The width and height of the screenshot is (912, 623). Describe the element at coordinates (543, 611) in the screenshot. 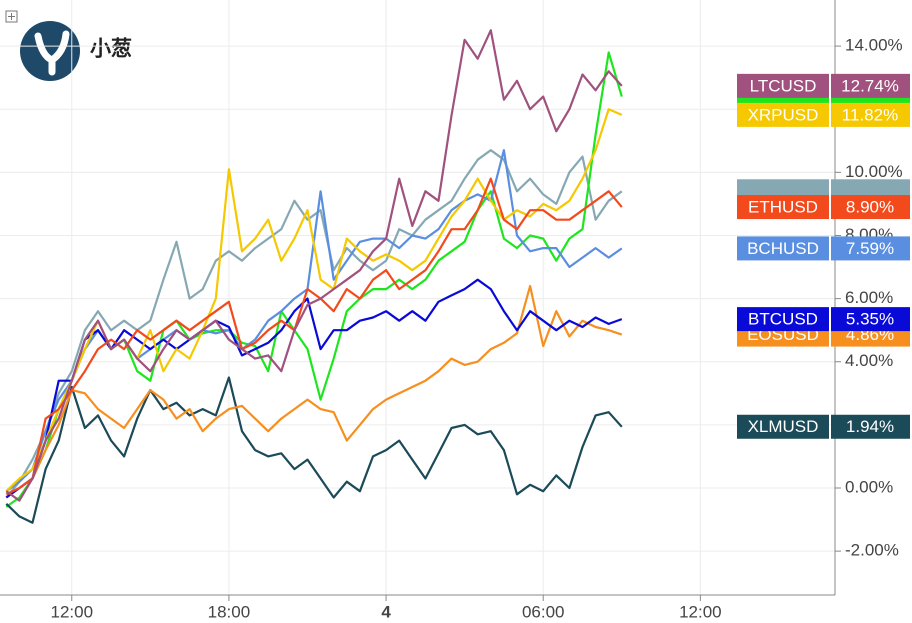

I see `x-tick-label: 06:00` at that location.